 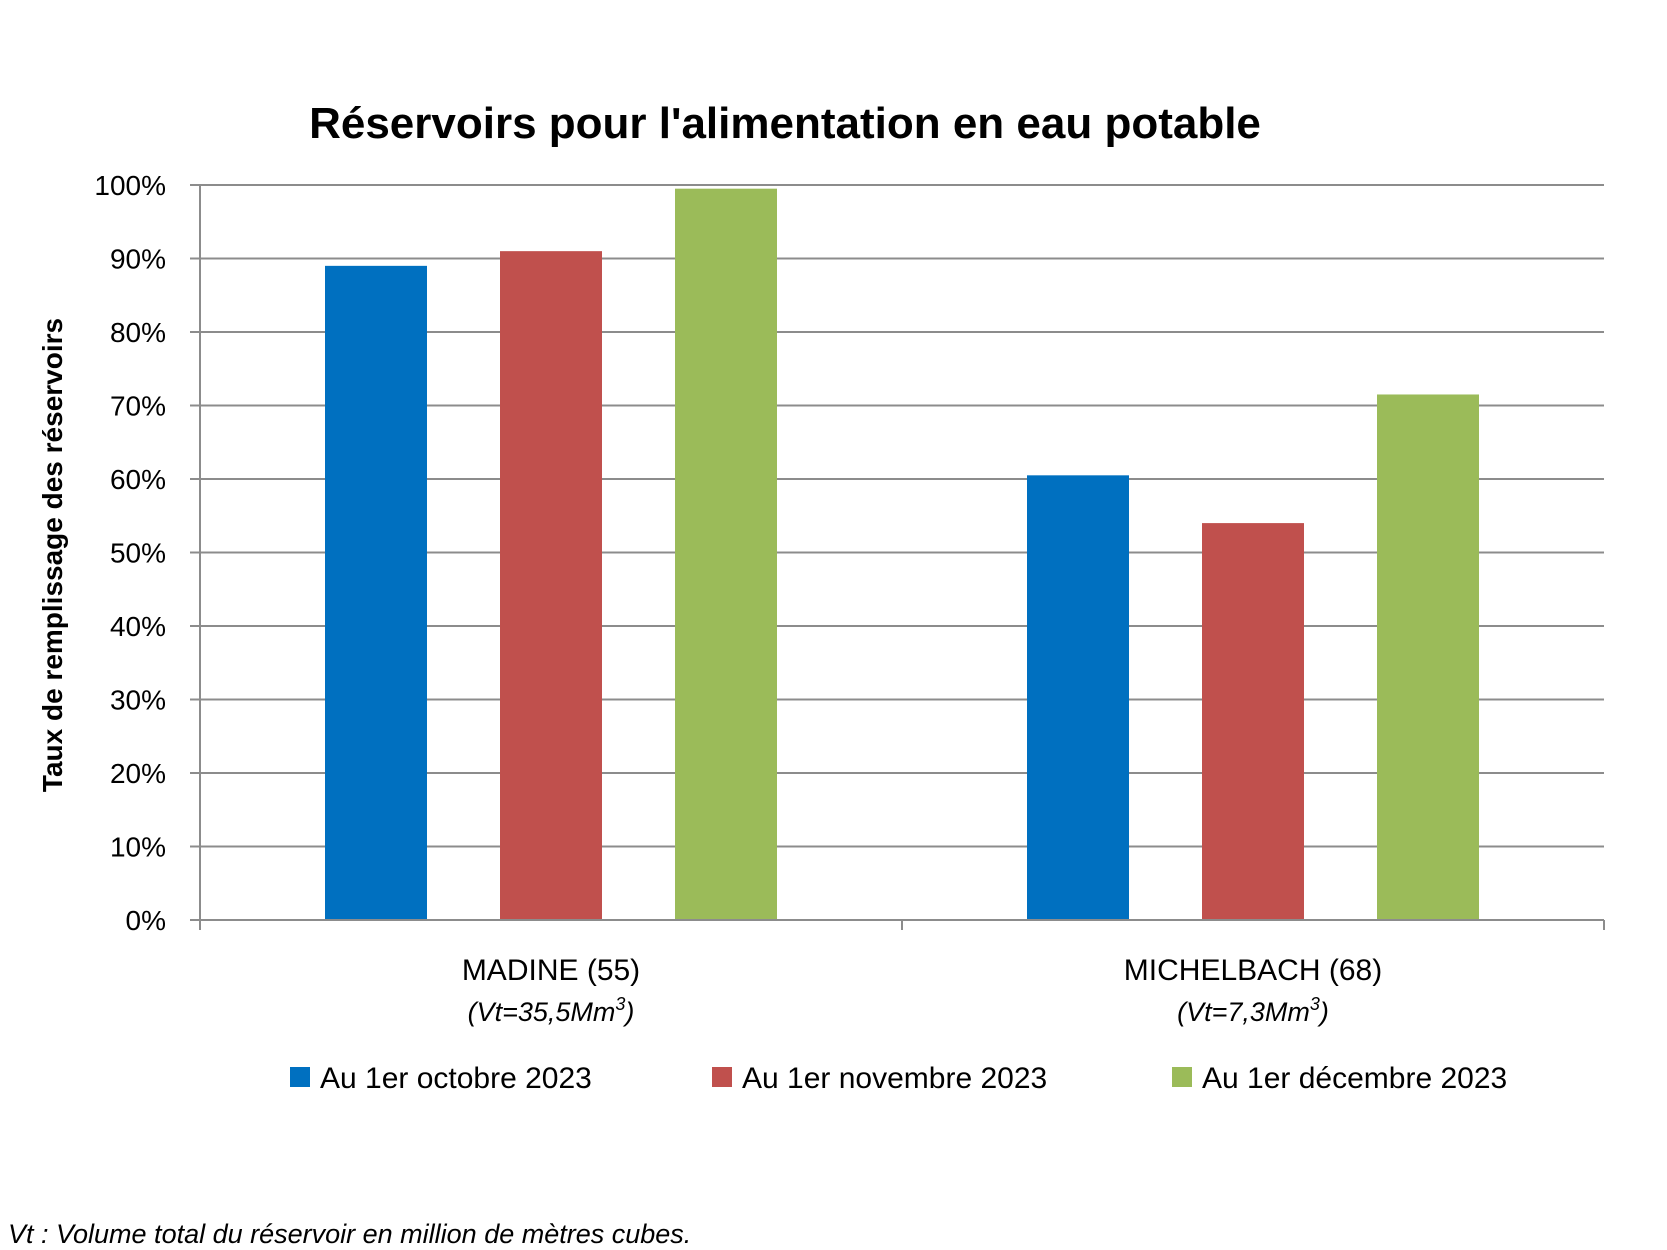 I want to click on y-tick-labels: 0% 10% 20% 30% 40% 50% 60% 70% 80% 90% 100%, so click(x=130, y=553).